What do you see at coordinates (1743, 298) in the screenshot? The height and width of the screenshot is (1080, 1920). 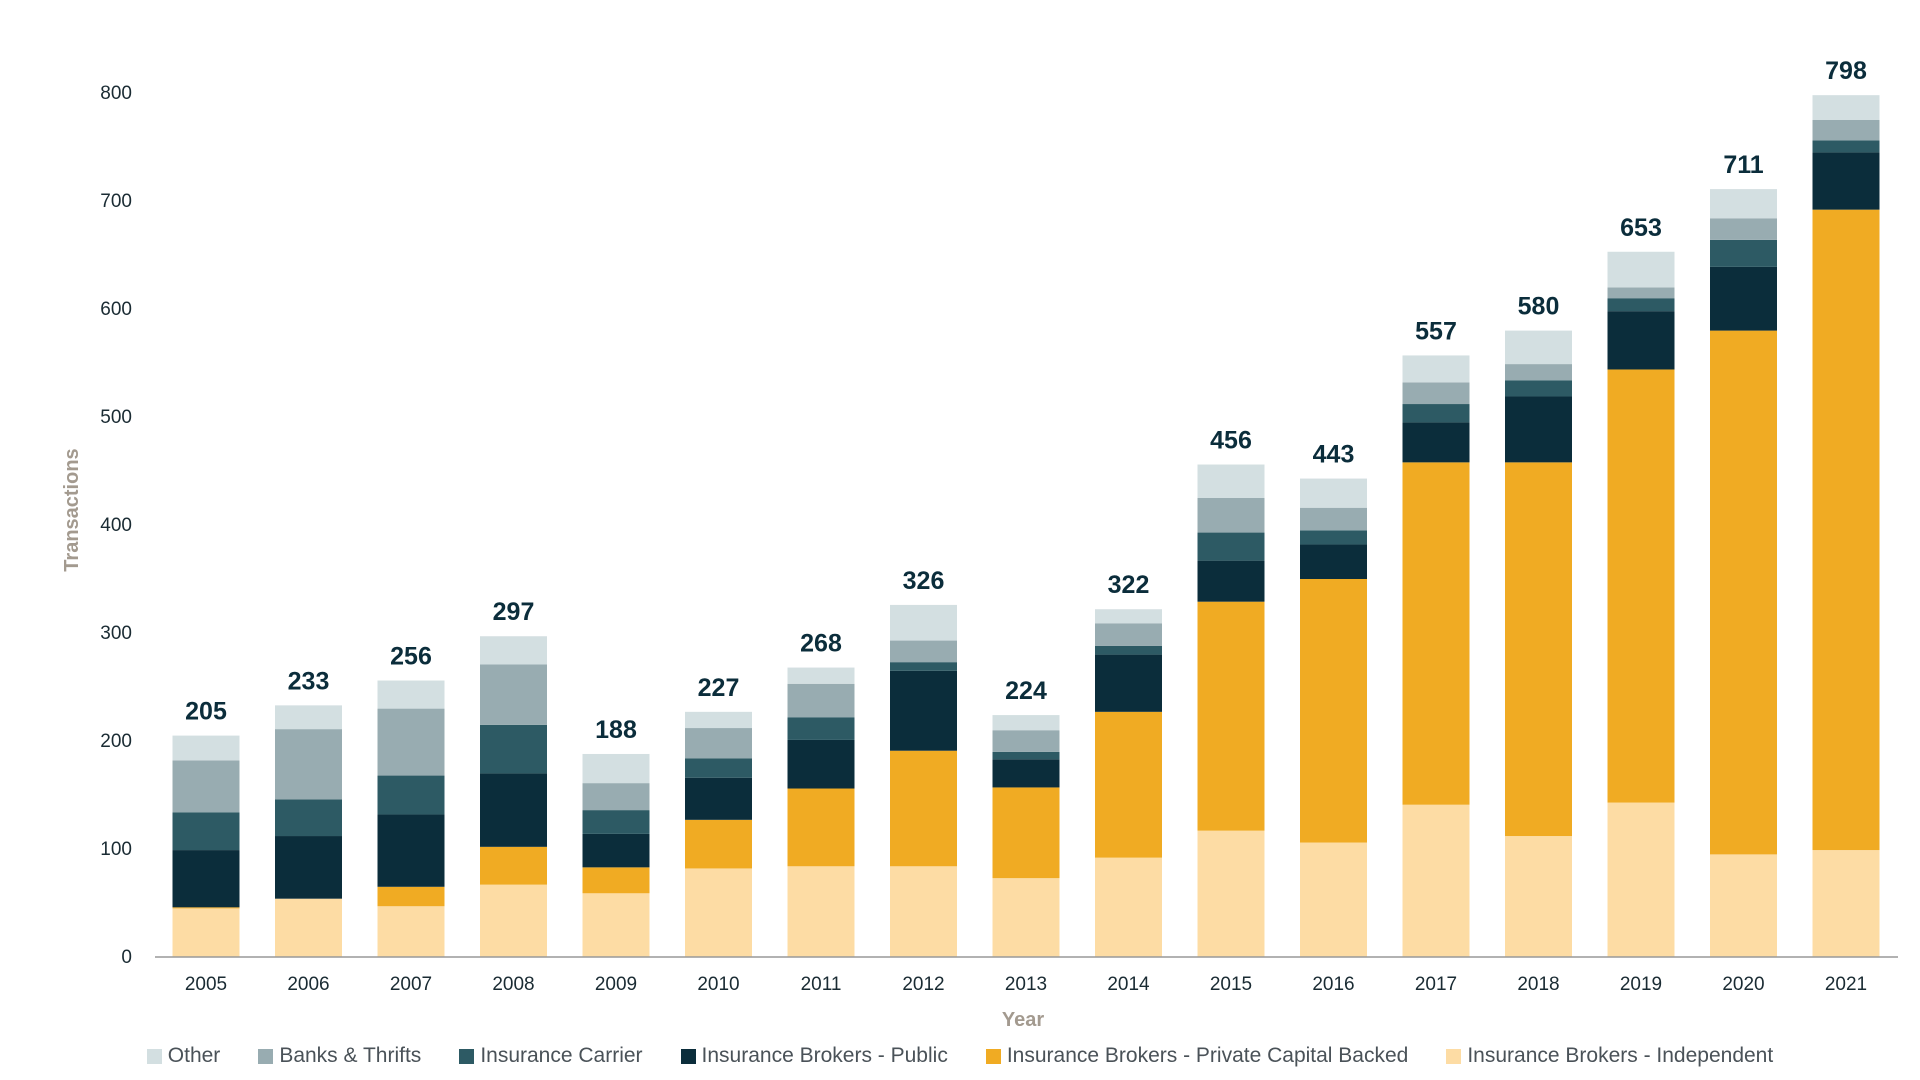 I see `bar-segment-2020-insurance-brokers-public` at bounding box center [1743, 298].